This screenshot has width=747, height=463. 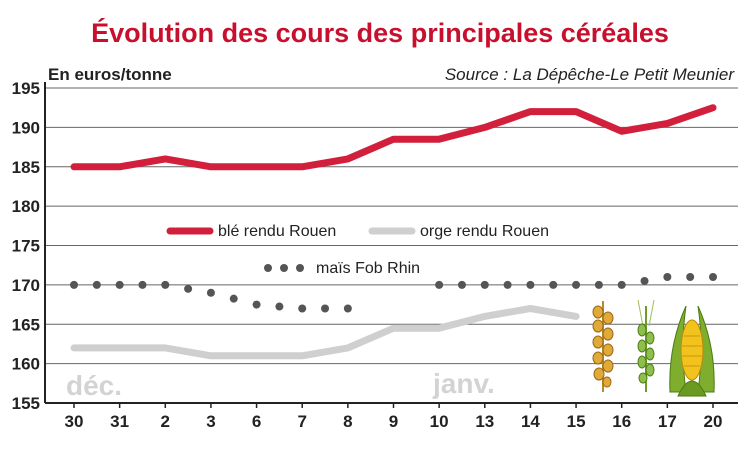 I want to click on y-tick-label: 180, so click(x=26, y=206).